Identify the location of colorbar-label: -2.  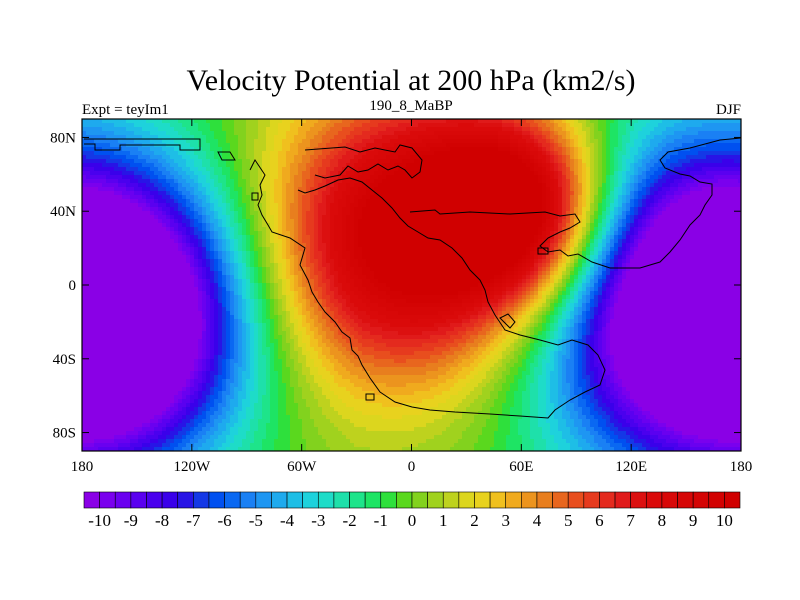
(349, 520).